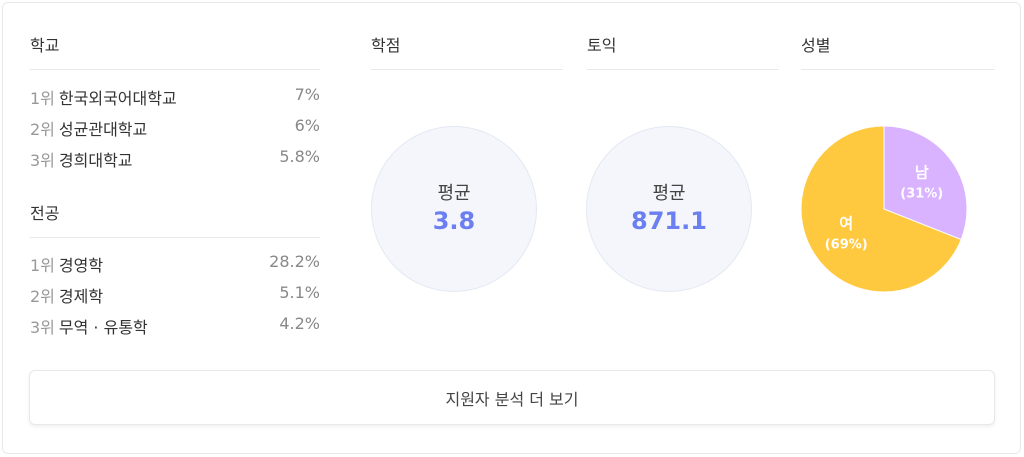  What do you see at coordinates (175, 159) in the screenshot?
I see `list-item: 3위 경희대학교 5.8%` at bounding box center [175, 159].